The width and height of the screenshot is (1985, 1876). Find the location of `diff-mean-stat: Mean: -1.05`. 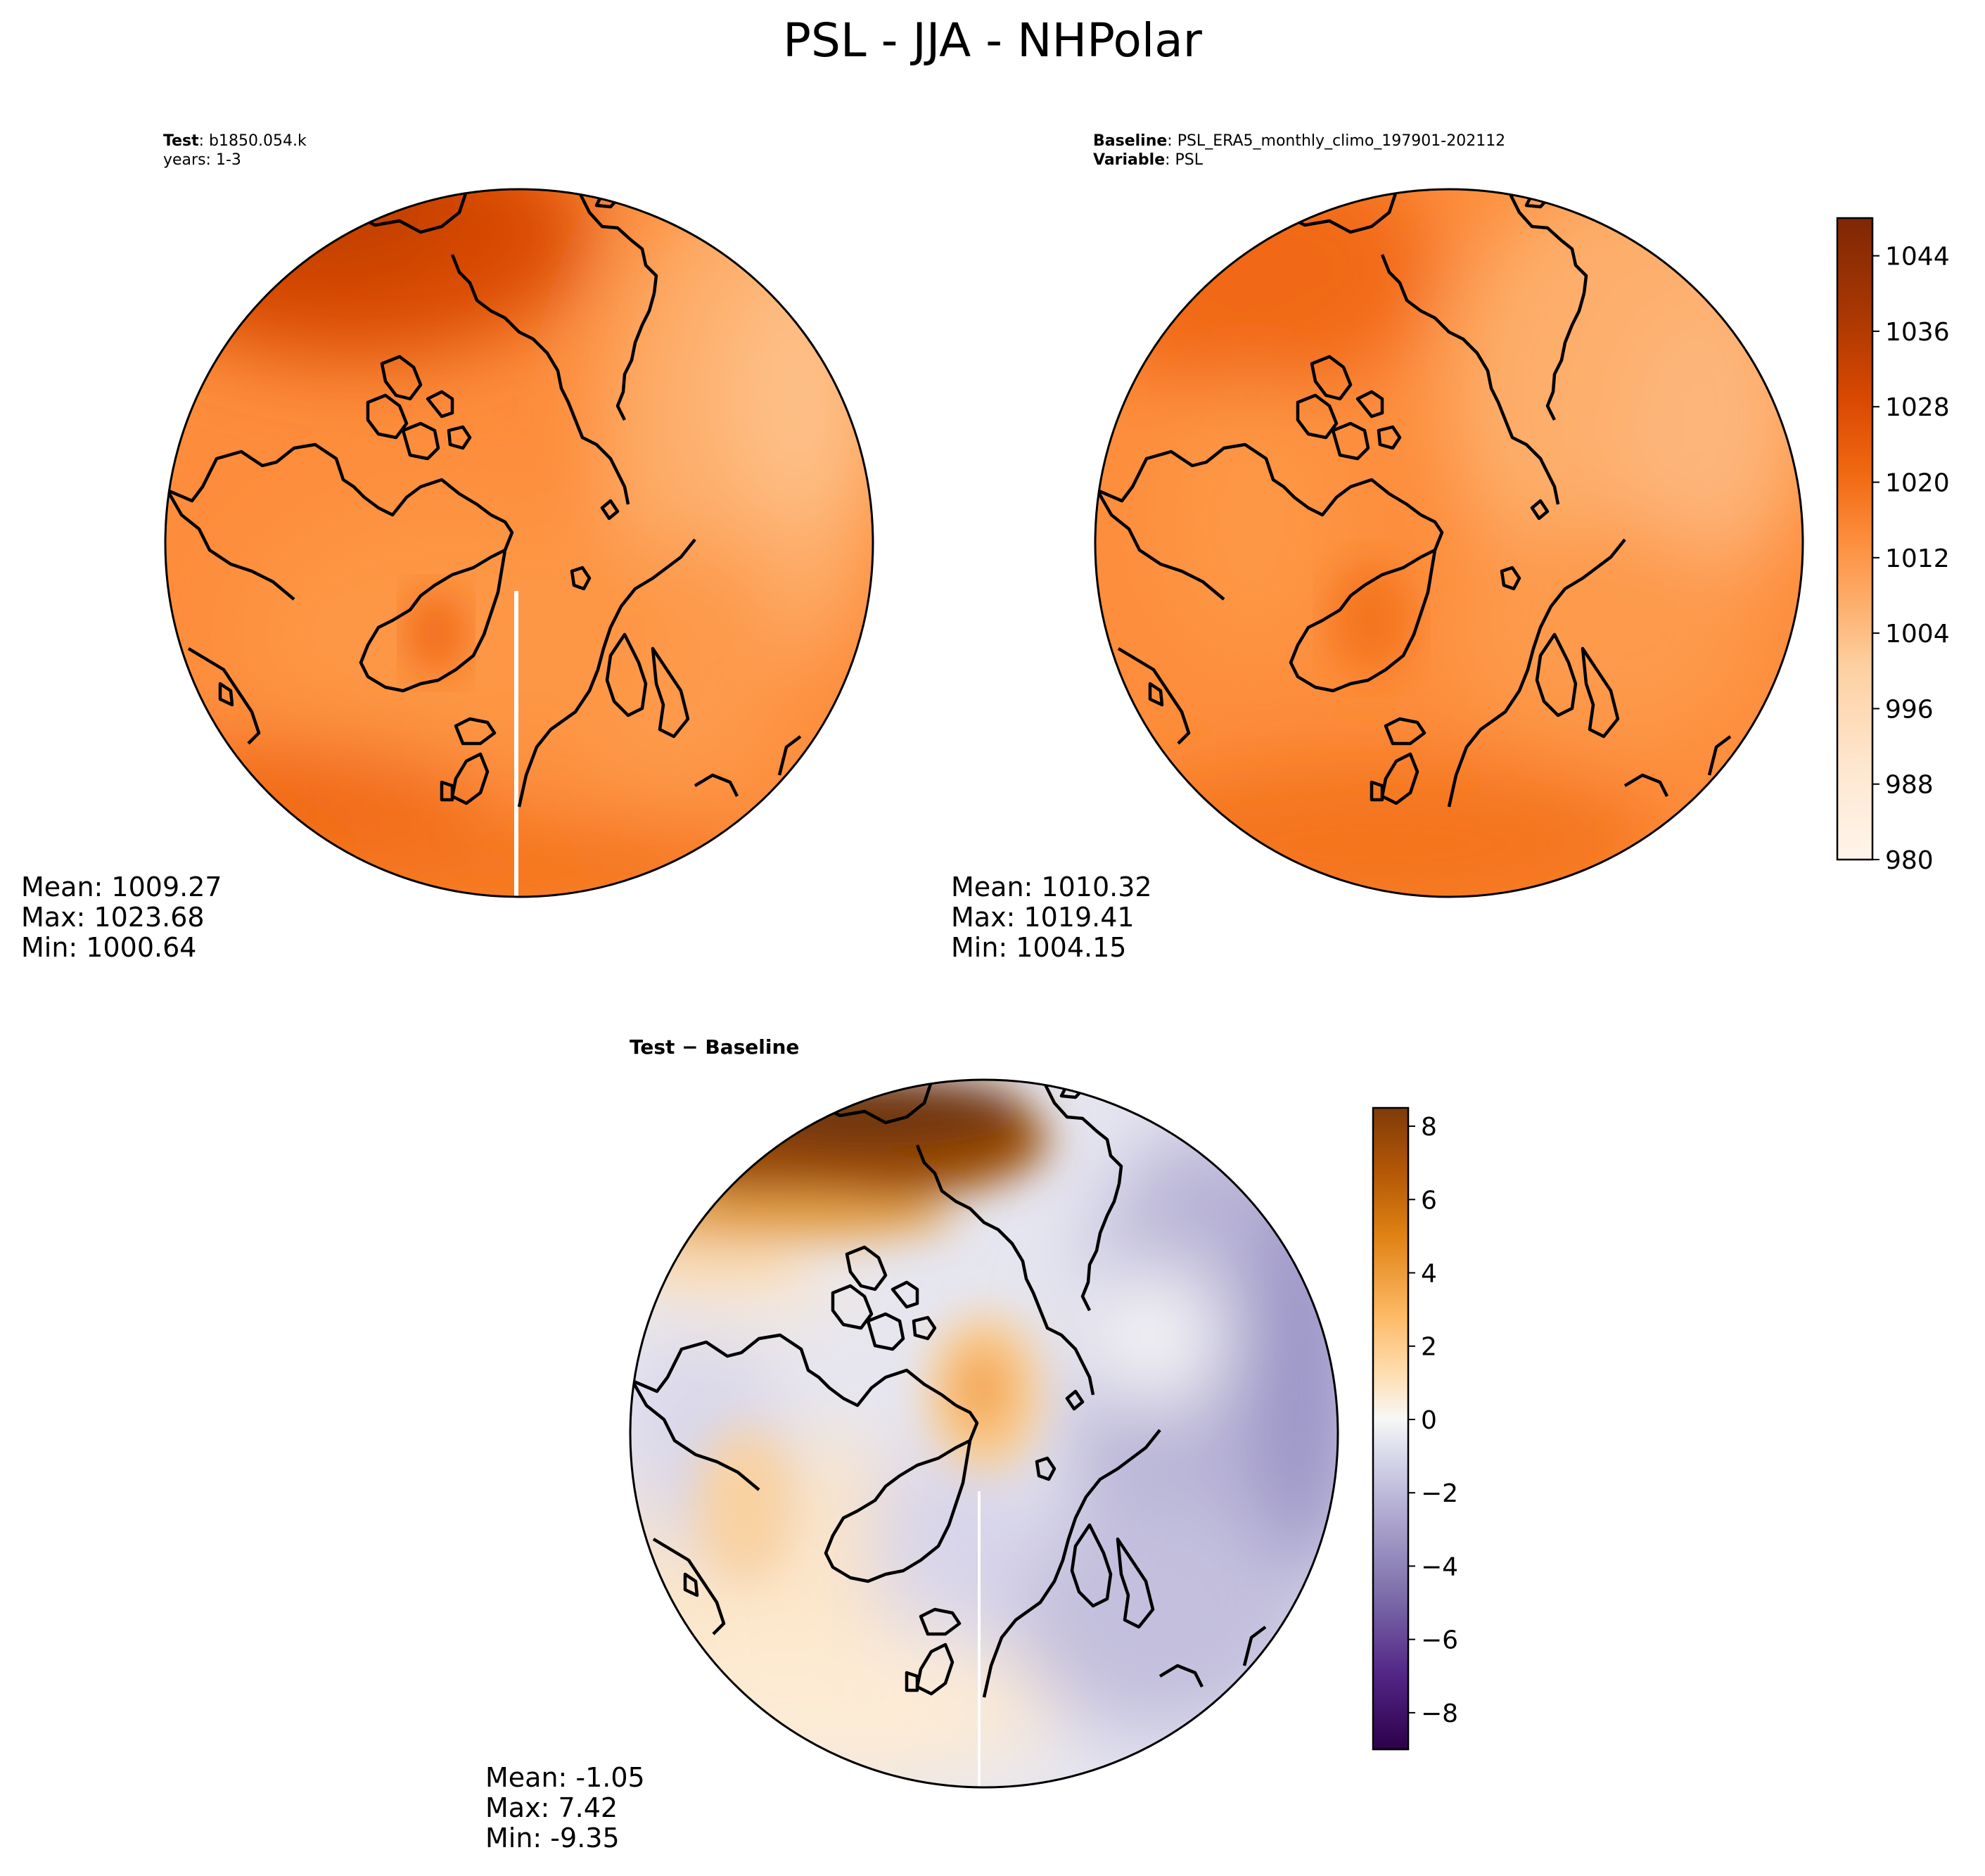

diff-mean-stat: Mean: -1.05 is located at coordinates (565, 1777).